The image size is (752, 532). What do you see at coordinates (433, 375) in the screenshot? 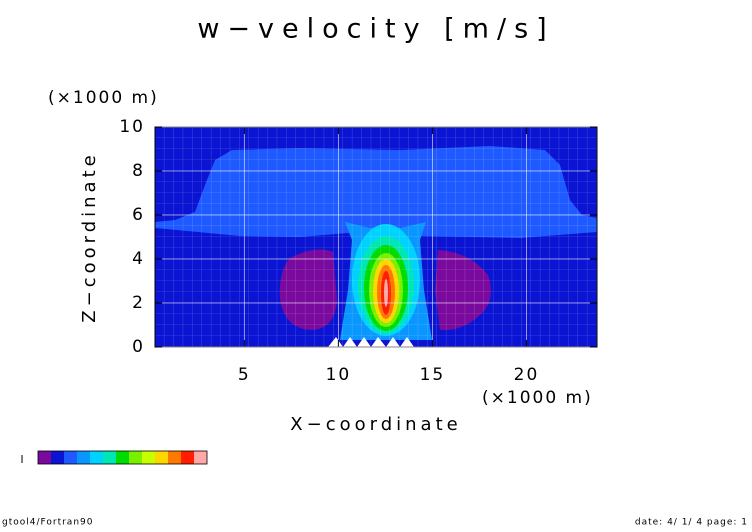
I see `x-tick-label: 15` at bounding box center [433, 375].